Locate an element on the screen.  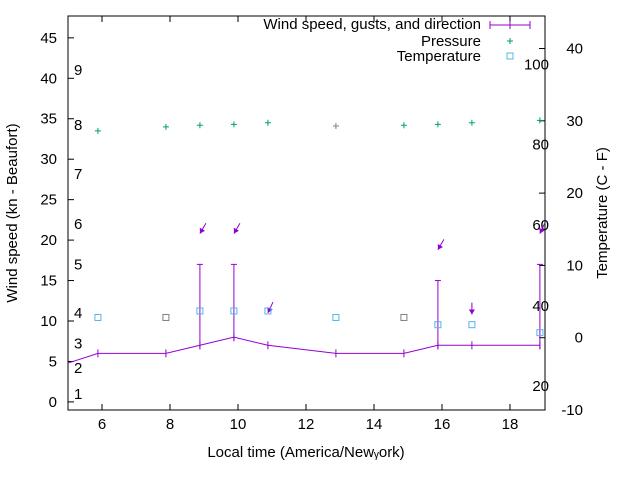
beaufort-label: 9 is located at coordinates (78, 70).